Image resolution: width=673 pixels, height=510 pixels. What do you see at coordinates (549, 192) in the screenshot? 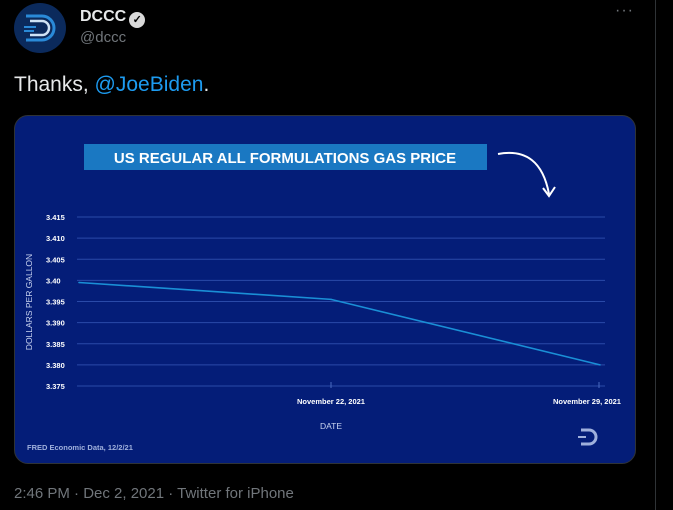
I see `arrow-head-icon` at bounding box center [549, 192].